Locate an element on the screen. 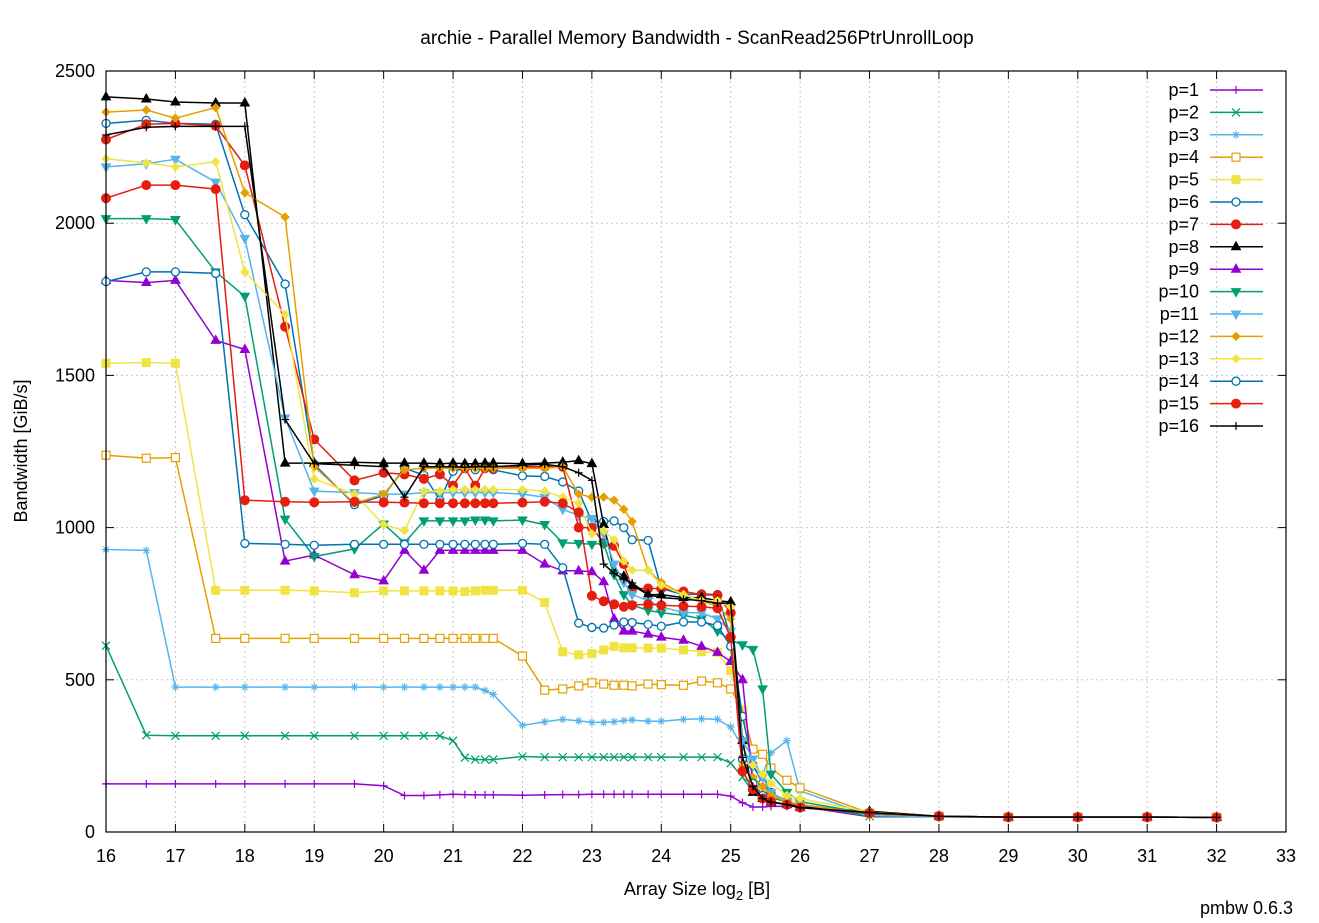 The width and height of the screenshot is (1319, 923). legend-entry: p=5 is located at coordinates (1215, 180).